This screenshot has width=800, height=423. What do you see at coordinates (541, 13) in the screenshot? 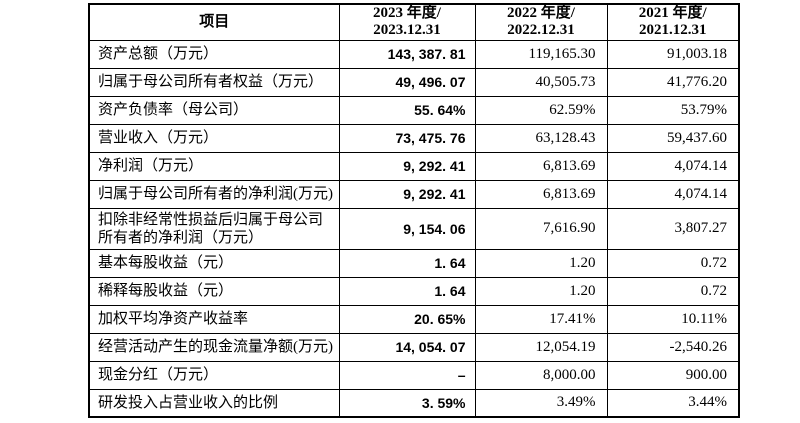
I see `header-2022-line1: 2022 年度/` at bounding box center [541, 13].